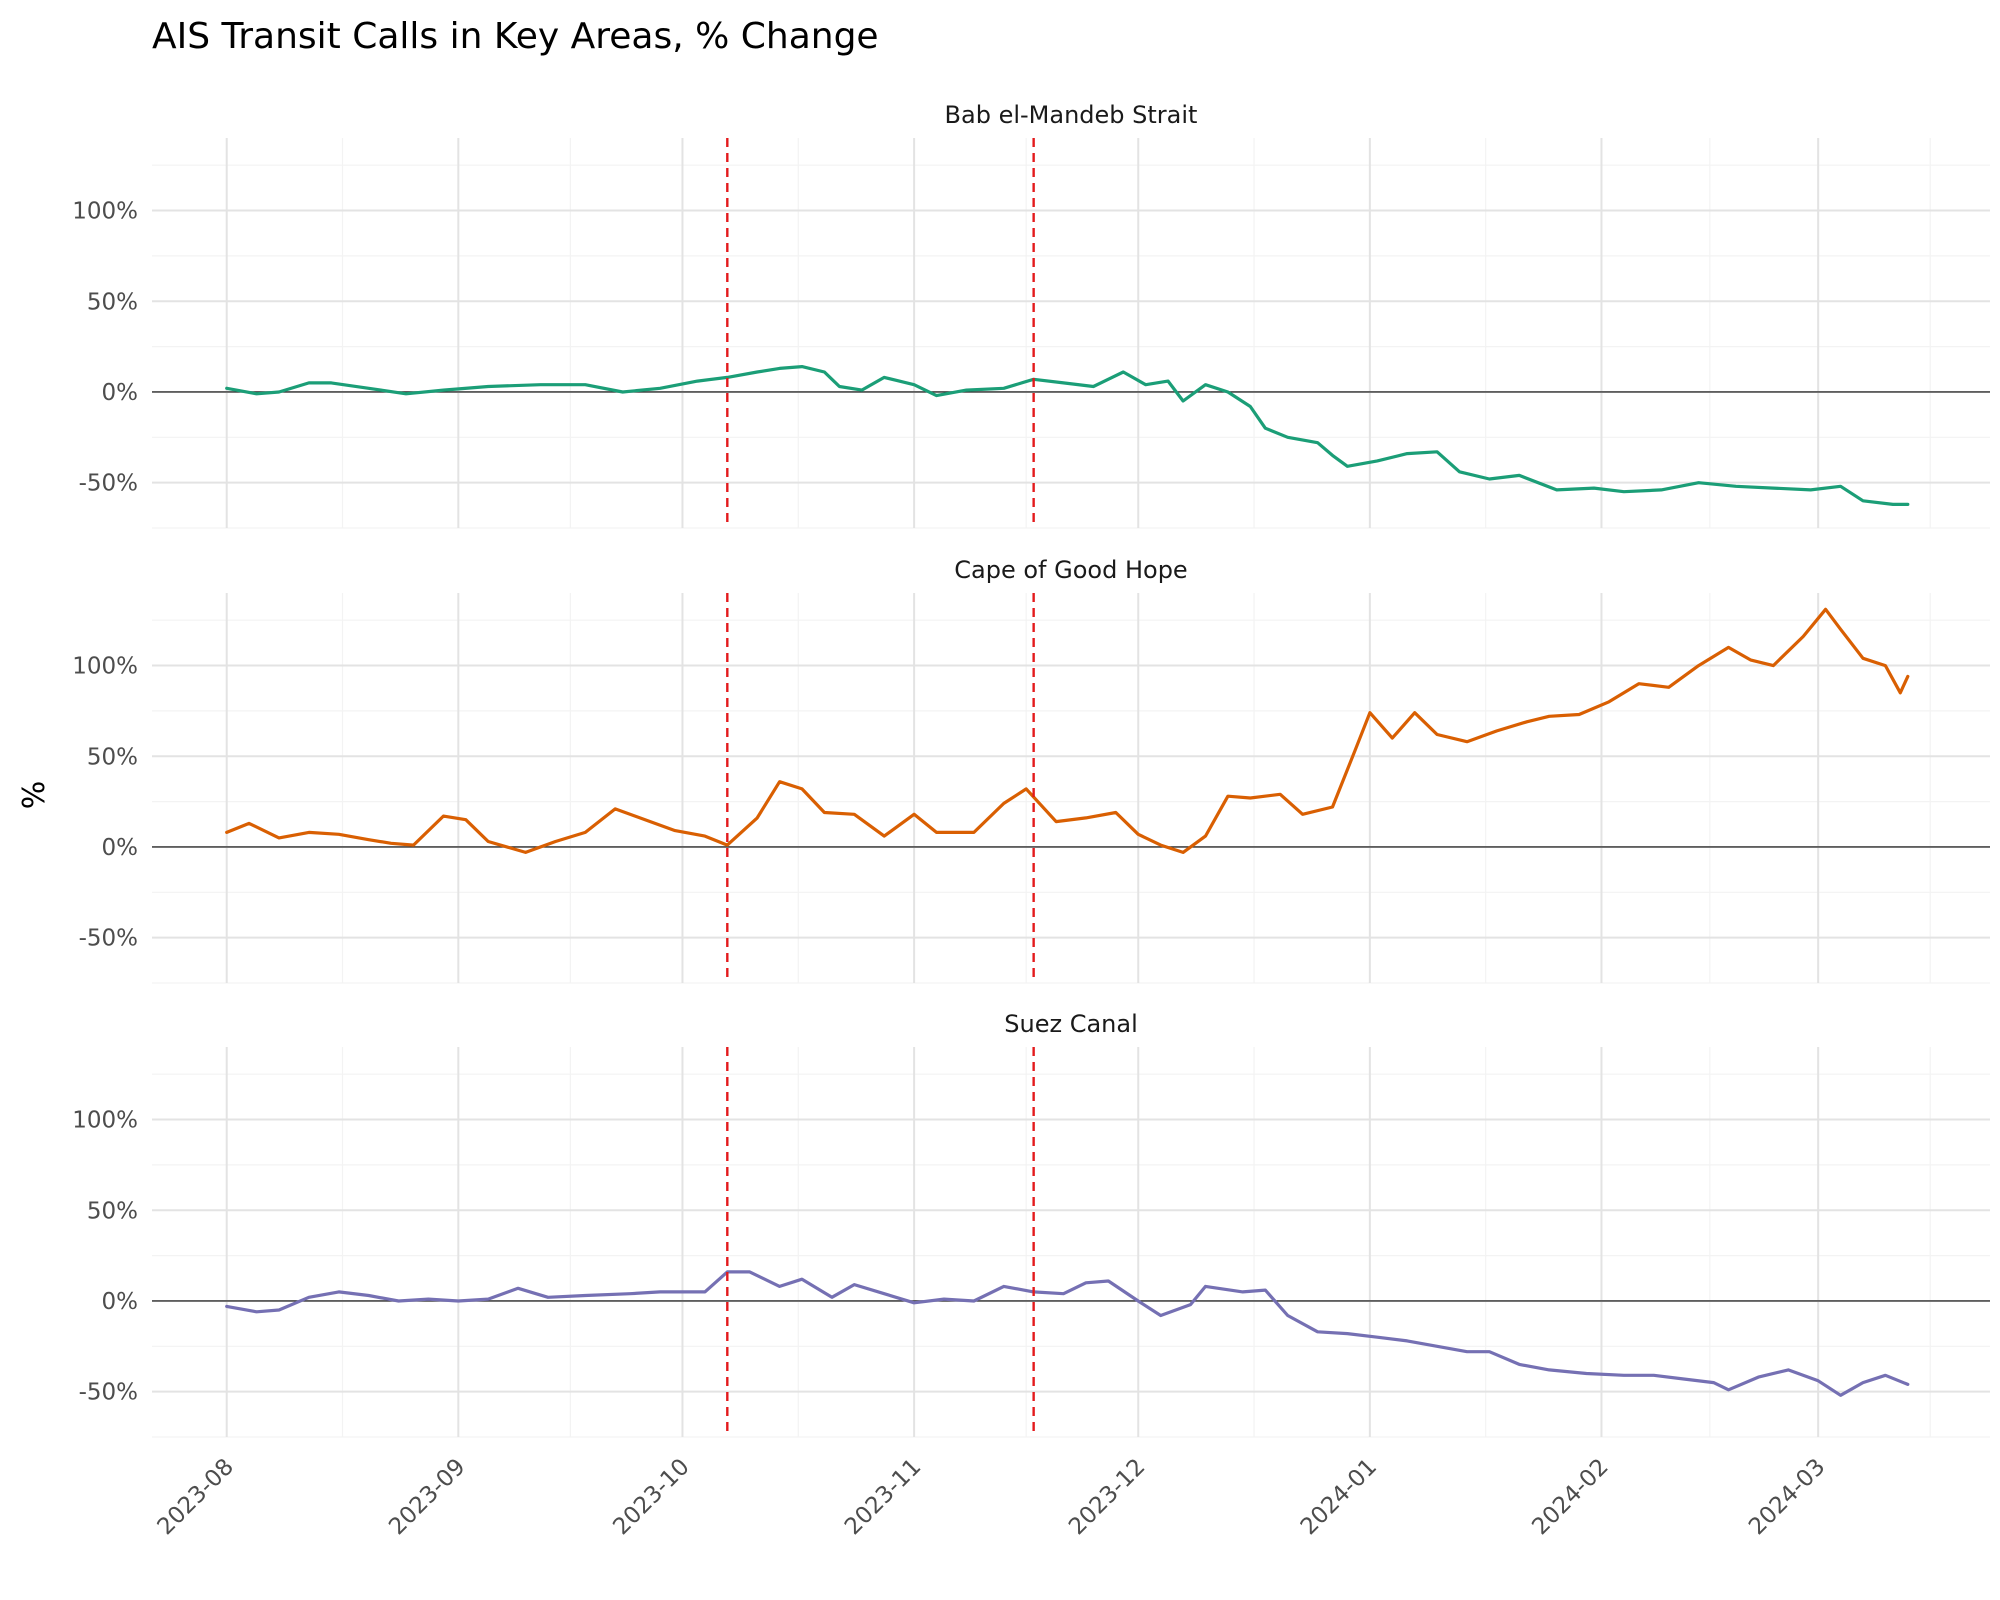 Image resolution: width=2000 pixels, height=1600 pixels. What do you see at coordinates (1570, 1497) in the screenshot?
I see `x-tick-label: 2024-02` at bounding box center [1570, 1497].